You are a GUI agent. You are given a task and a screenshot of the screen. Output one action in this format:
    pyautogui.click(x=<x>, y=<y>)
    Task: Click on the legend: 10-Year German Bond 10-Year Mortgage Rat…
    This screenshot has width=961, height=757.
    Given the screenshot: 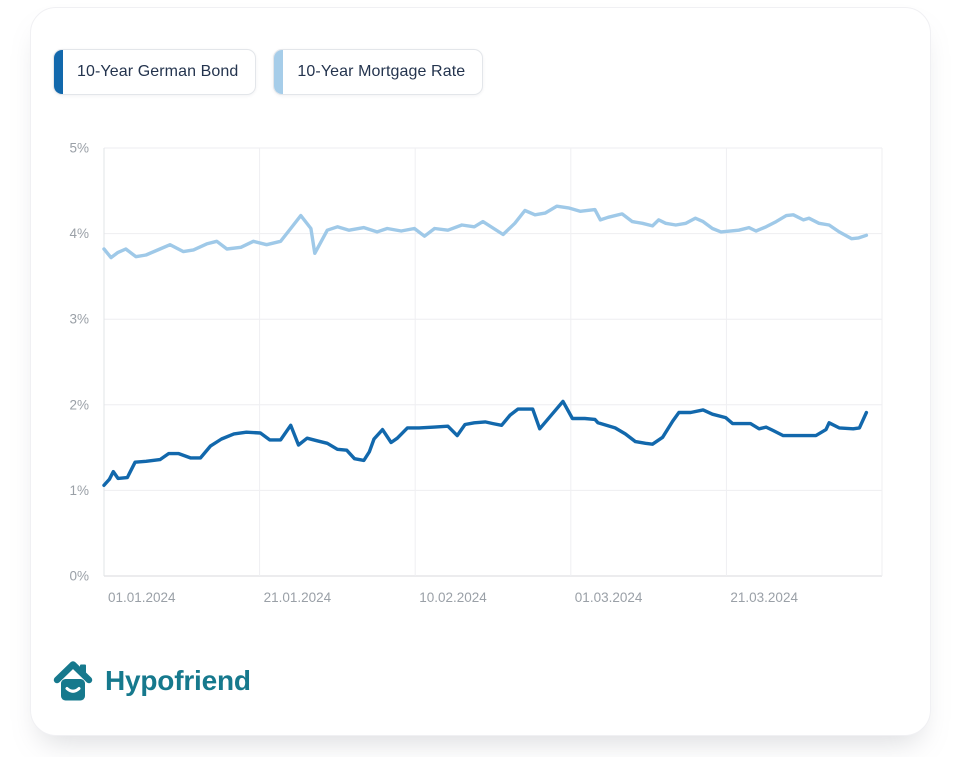 What is the action you would take?
    pyautogui.click(x=268, y=72)
    